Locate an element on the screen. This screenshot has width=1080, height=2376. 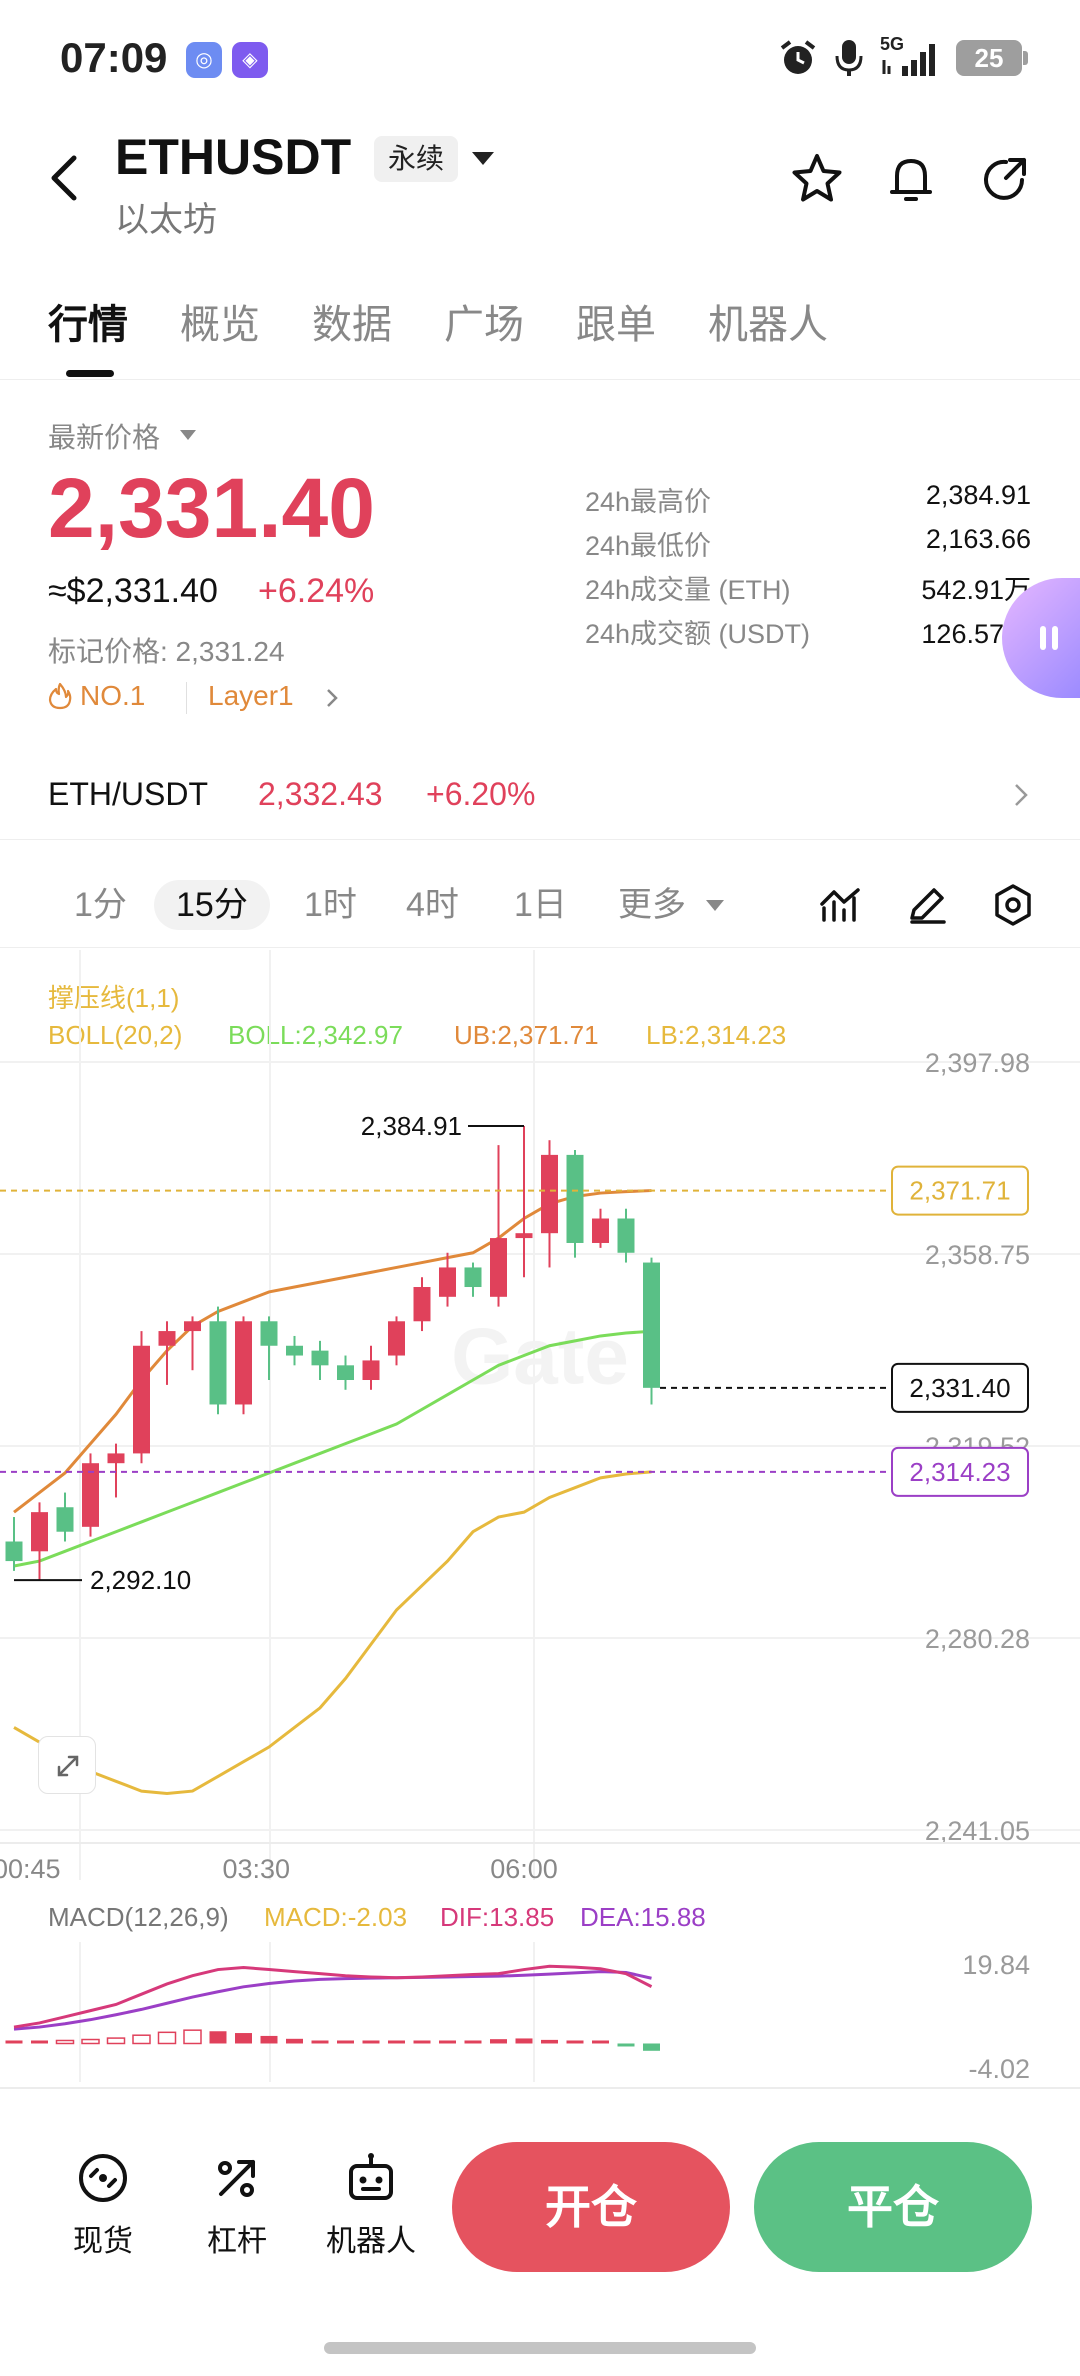
dif-line is located at coordinates (333, 1996).